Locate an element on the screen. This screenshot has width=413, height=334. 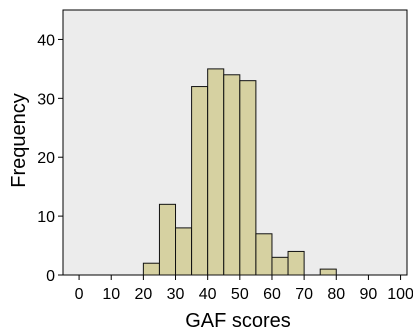
x-tick-label: 50 is located at coordinates (240, 294).